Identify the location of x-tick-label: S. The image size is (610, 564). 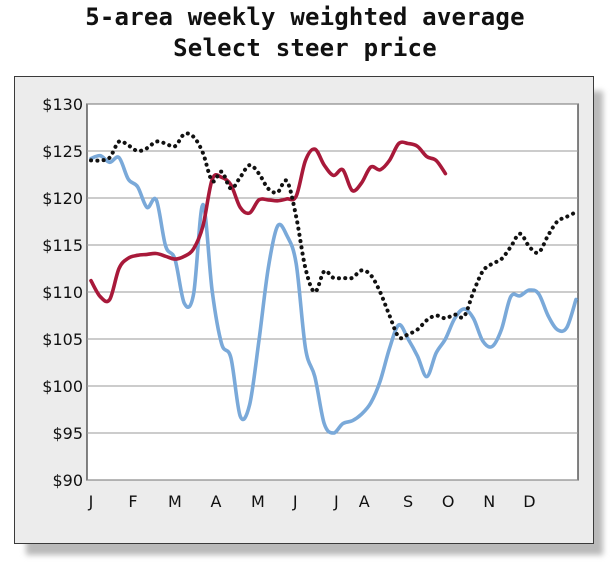
(408, 501).